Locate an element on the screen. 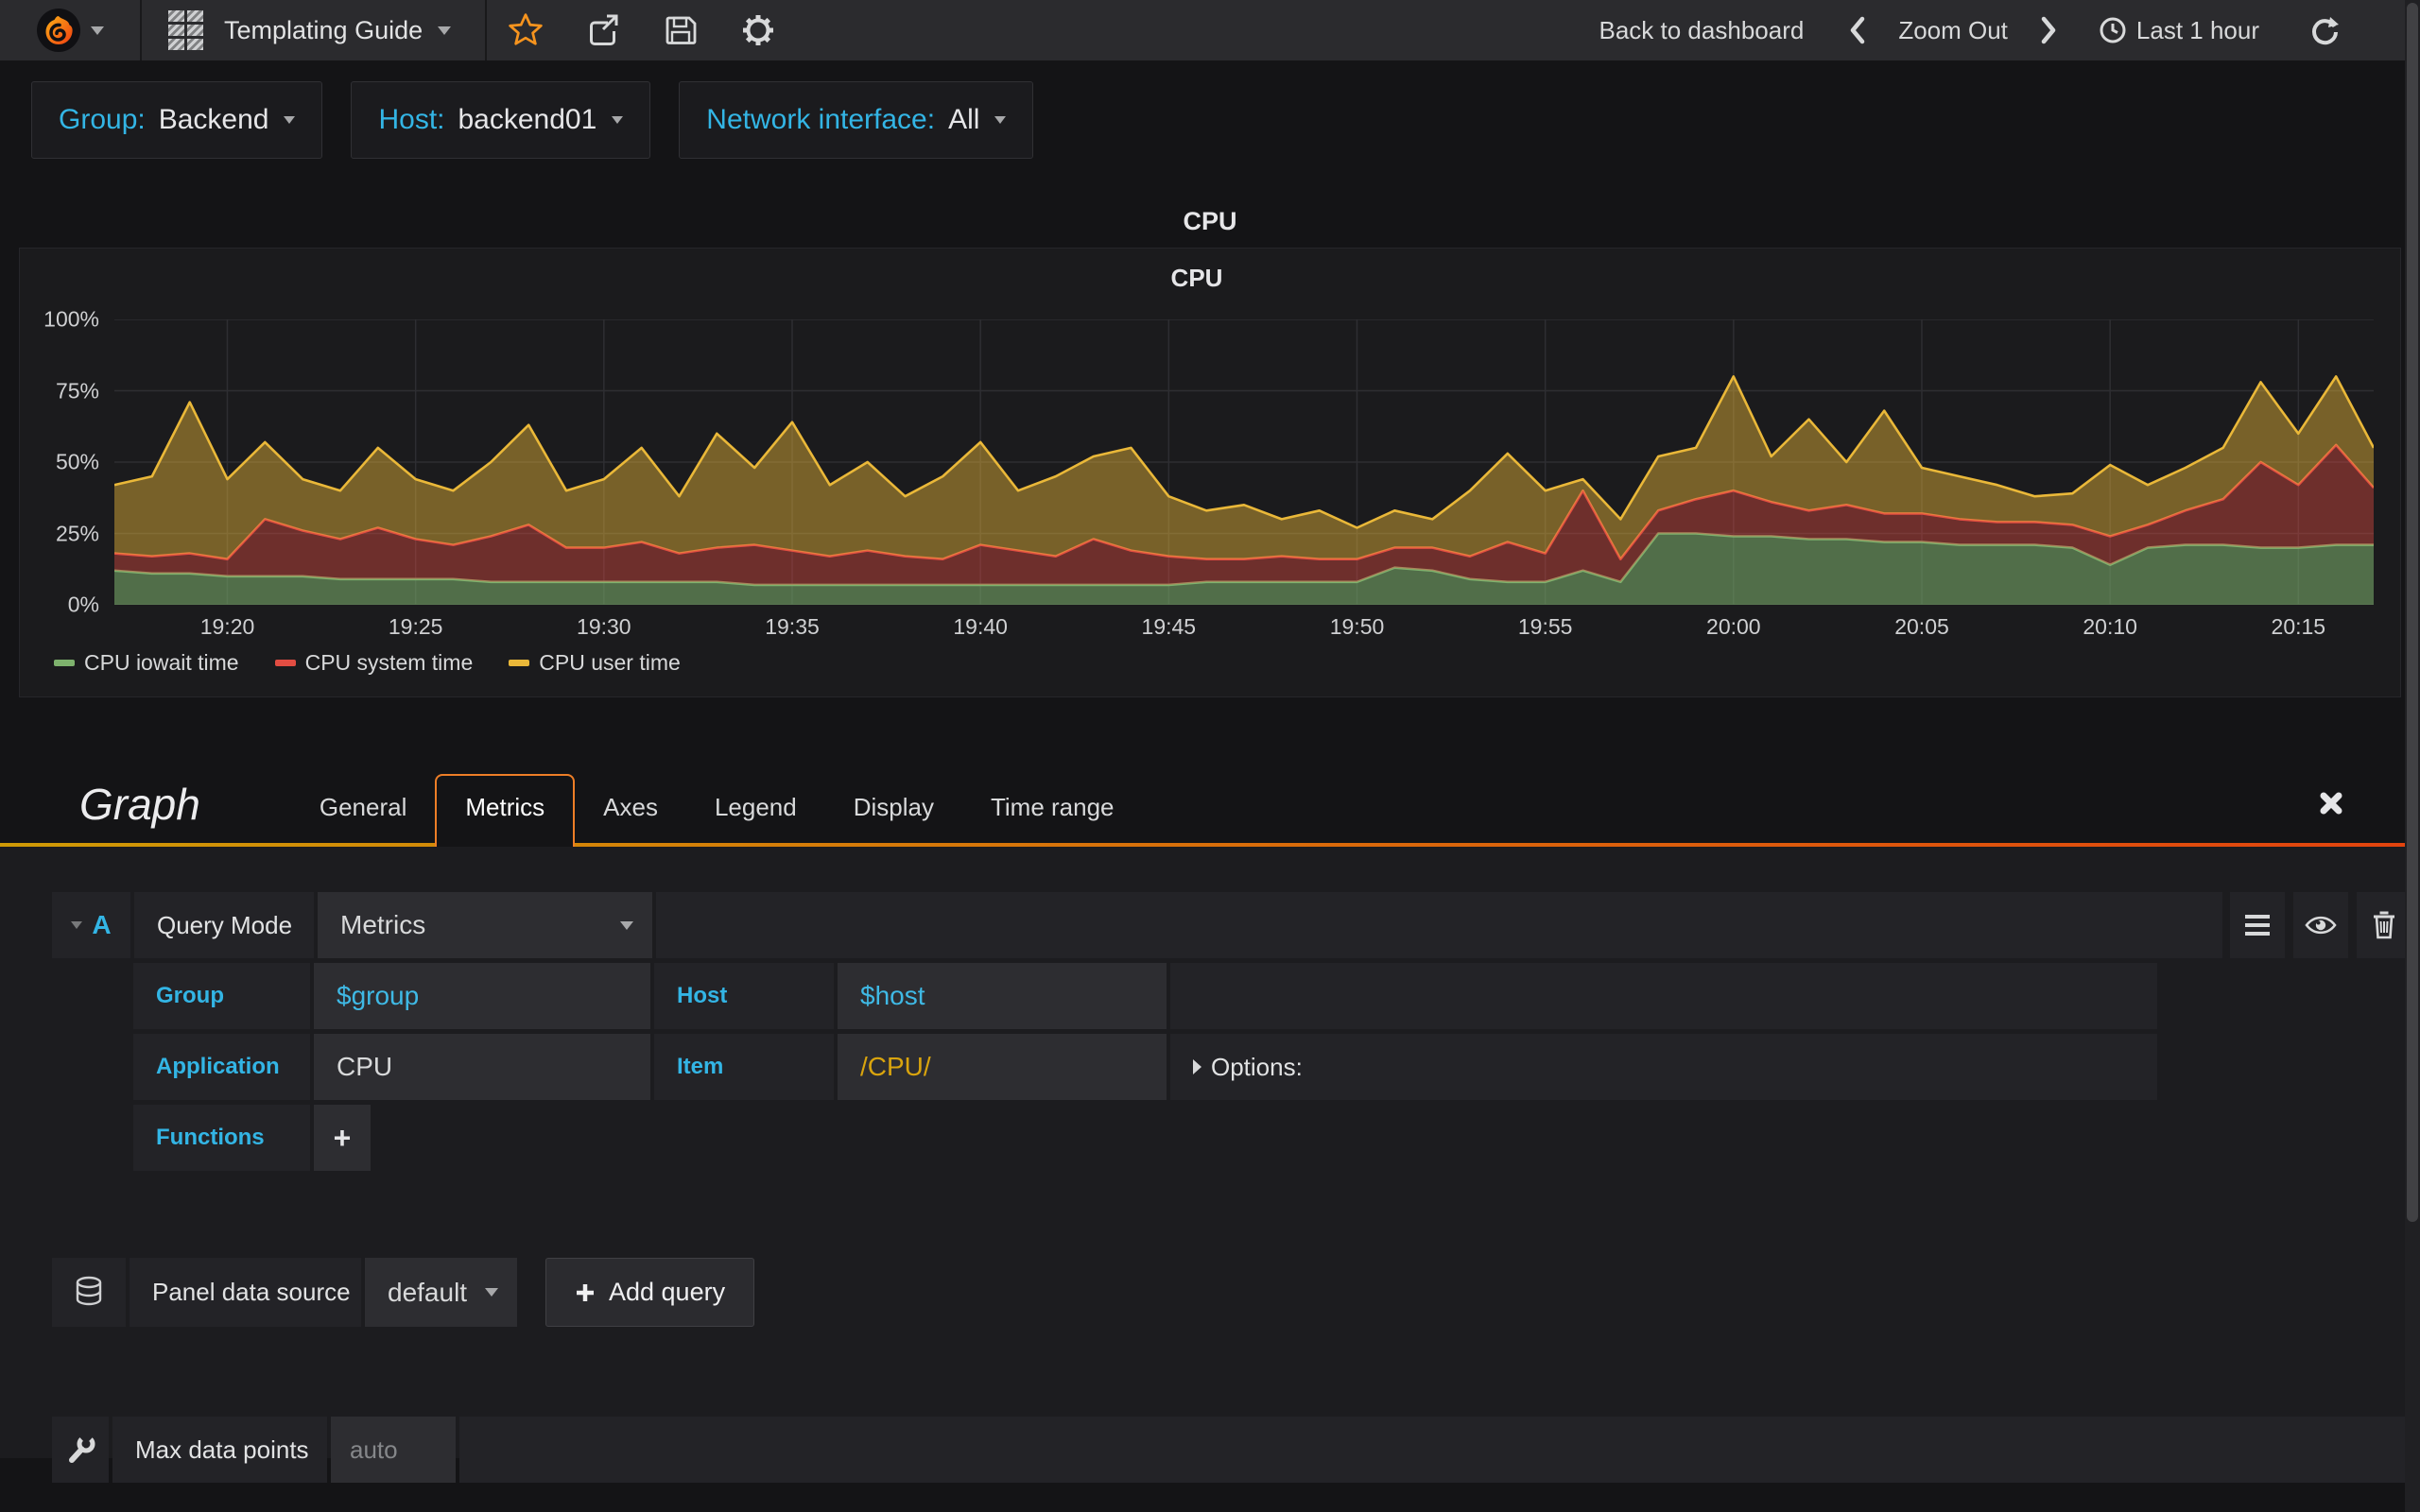 The width and height of the screenshot is (2420, 1512). legend-item: CPU user time is located at coordinates (595, 663).